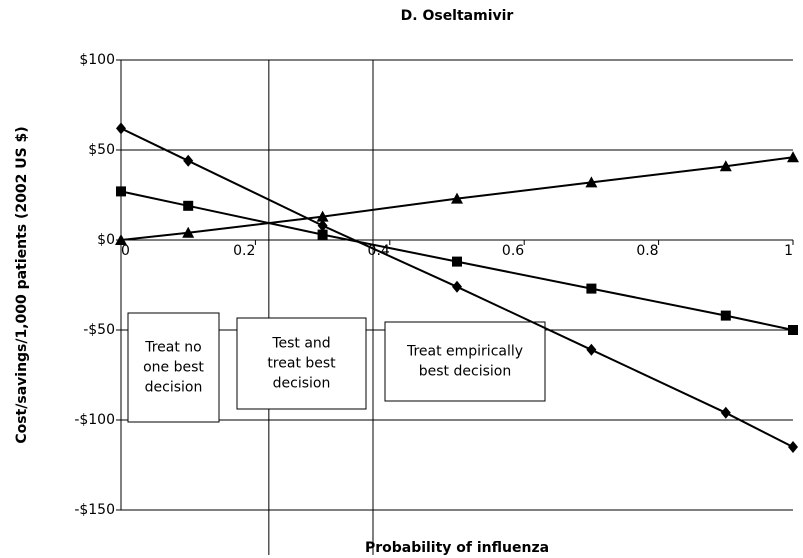 The width and height of the screenshot is (803, 558). I want to click on annotation-text: Test and, so click(300, 344).